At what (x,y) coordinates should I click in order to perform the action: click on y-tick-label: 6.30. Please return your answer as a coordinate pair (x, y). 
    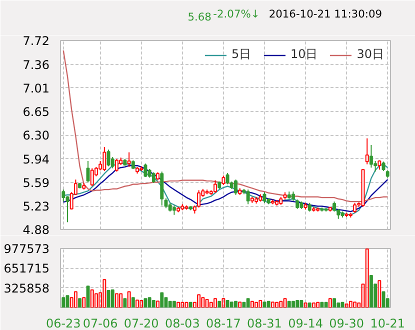
    Looking at the image, I should click on (36, 135).